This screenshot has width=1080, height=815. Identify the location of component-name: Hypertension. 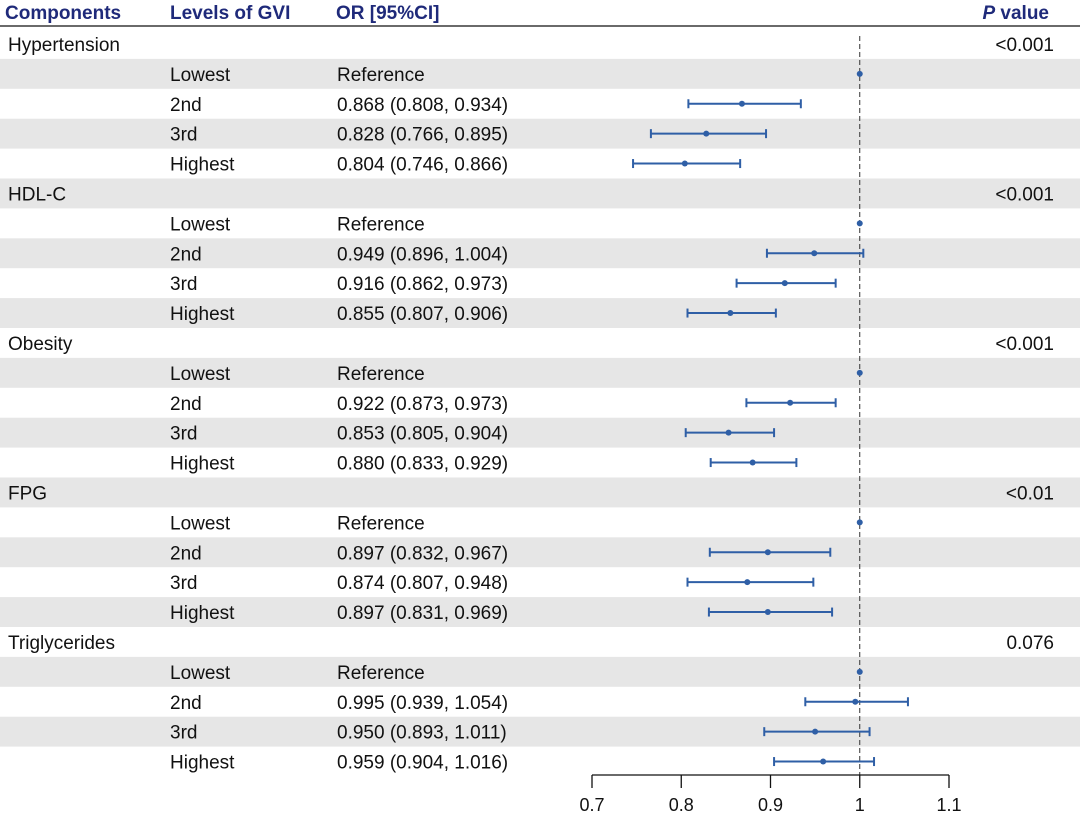
(64, 45).